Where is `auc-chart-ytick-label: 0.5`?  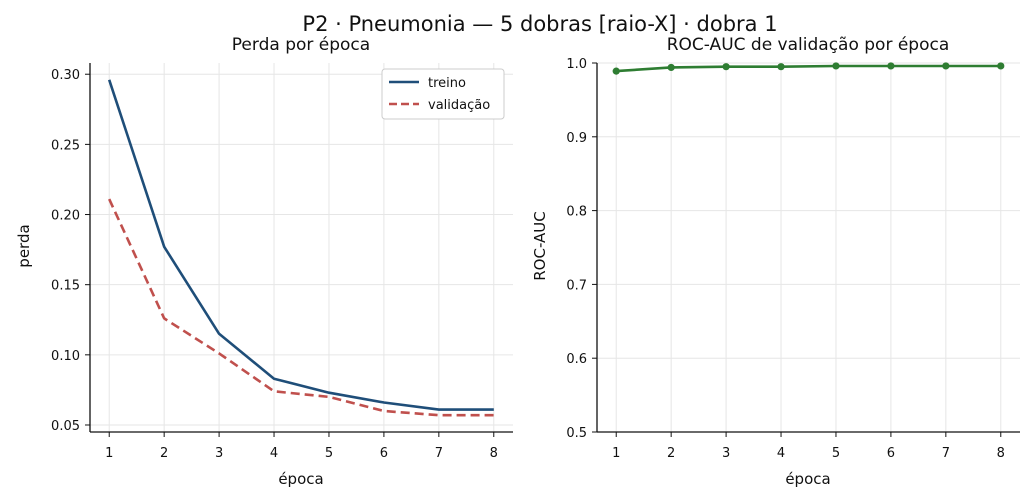 auc-chart-ytick-label: 0.5 is located at coordinates (576, 433).